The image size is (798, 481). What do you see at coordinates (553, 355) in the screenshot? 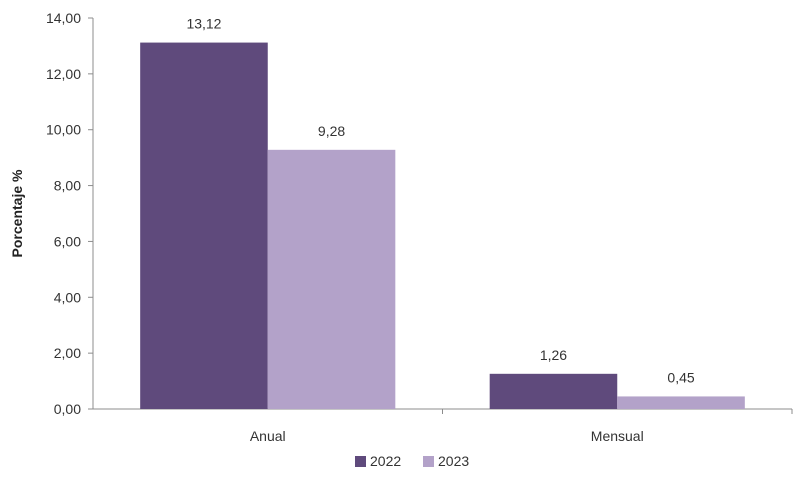
I see `data-label: 1,26` at bounding box center [553, 355].